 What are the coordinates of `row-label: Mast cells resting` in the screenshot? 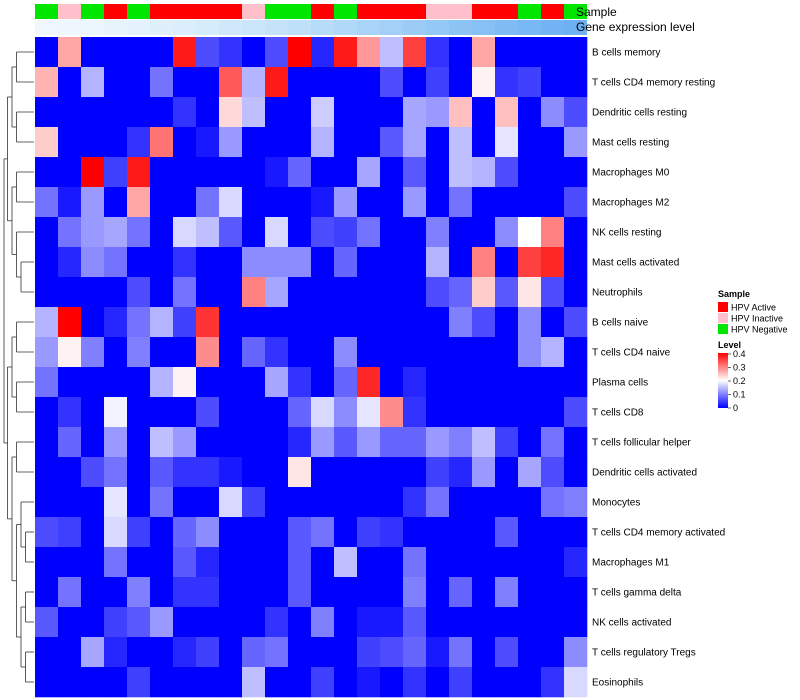 It's located at (630, 143).